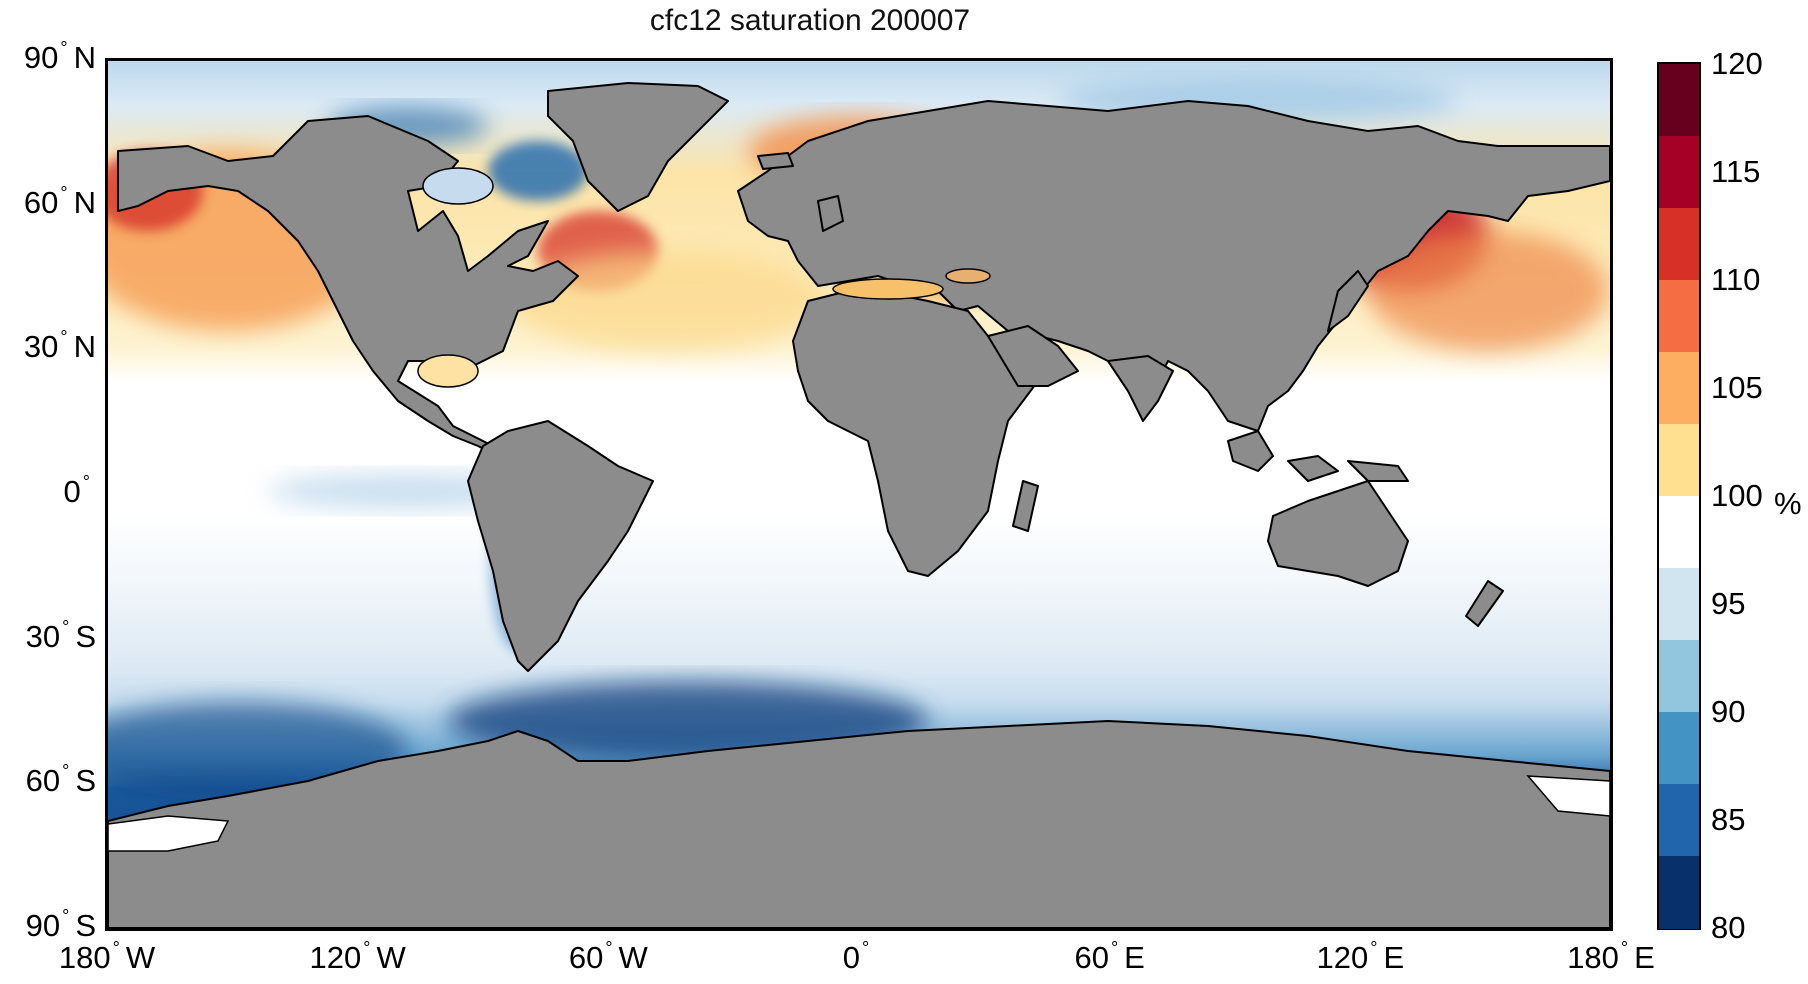 The width and height of the screenshot is (1808, 984). What do you see at coordinates (1736, 171) in the screenshot?
I see `colorbar-tick-label: 115` at bounding box center [1736, 171].